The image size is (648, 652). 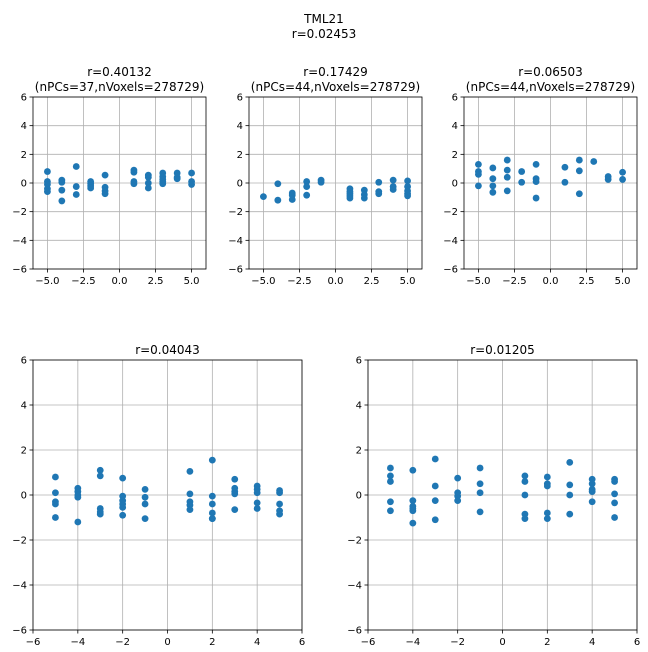 I want to click on x-tick-label: −2.5, so click(x=83, y=281).